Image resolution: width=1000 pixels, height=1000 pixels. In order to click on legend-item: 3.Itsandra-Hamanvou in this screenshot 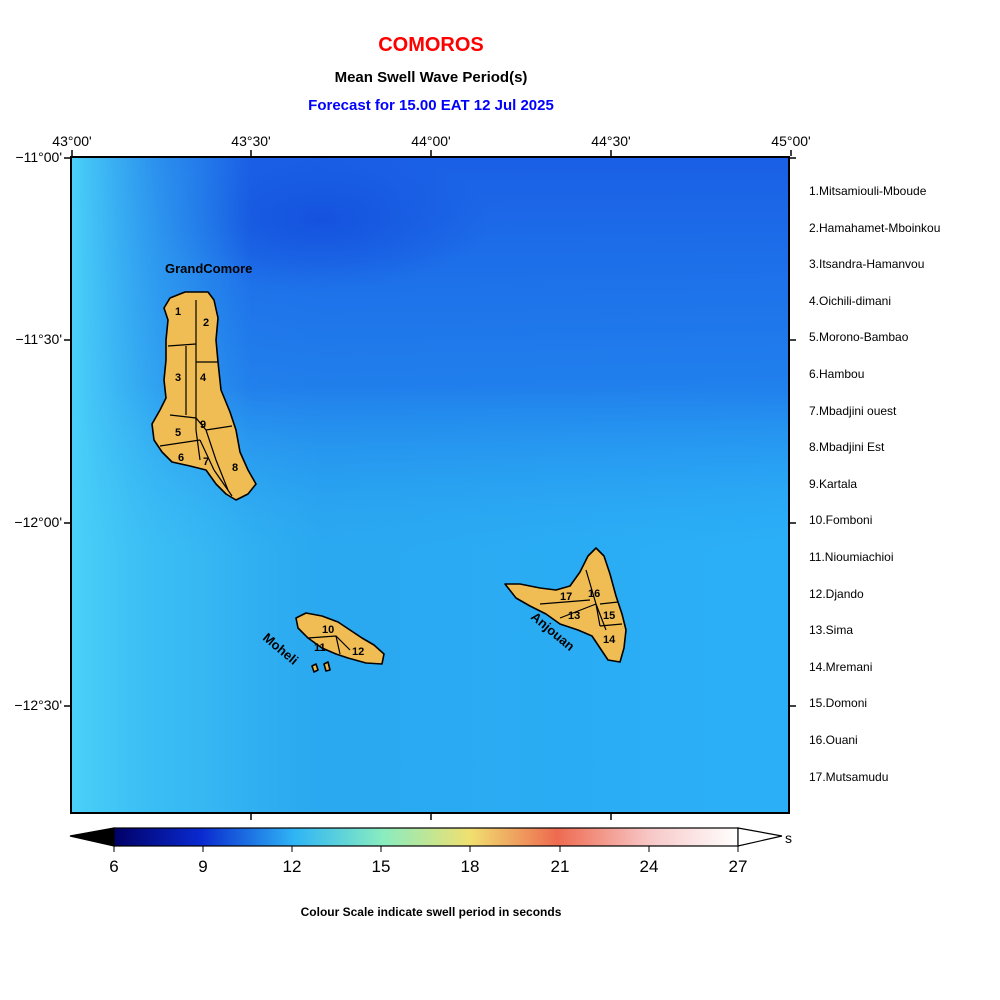, I will do `click(867, 264)`.